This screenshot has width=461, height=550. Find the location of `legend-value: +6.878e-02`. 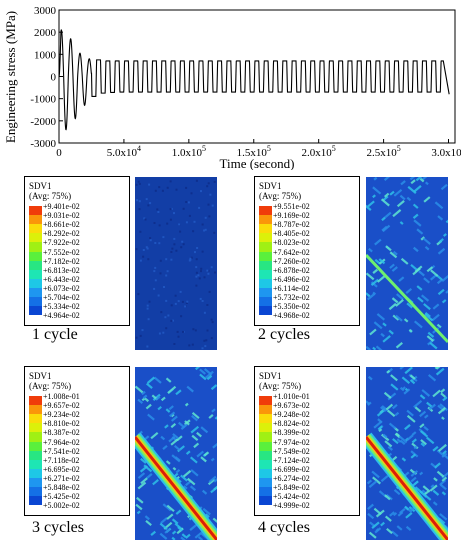

legend-value: +6.878e-02 is located at coordinates (291, 270).